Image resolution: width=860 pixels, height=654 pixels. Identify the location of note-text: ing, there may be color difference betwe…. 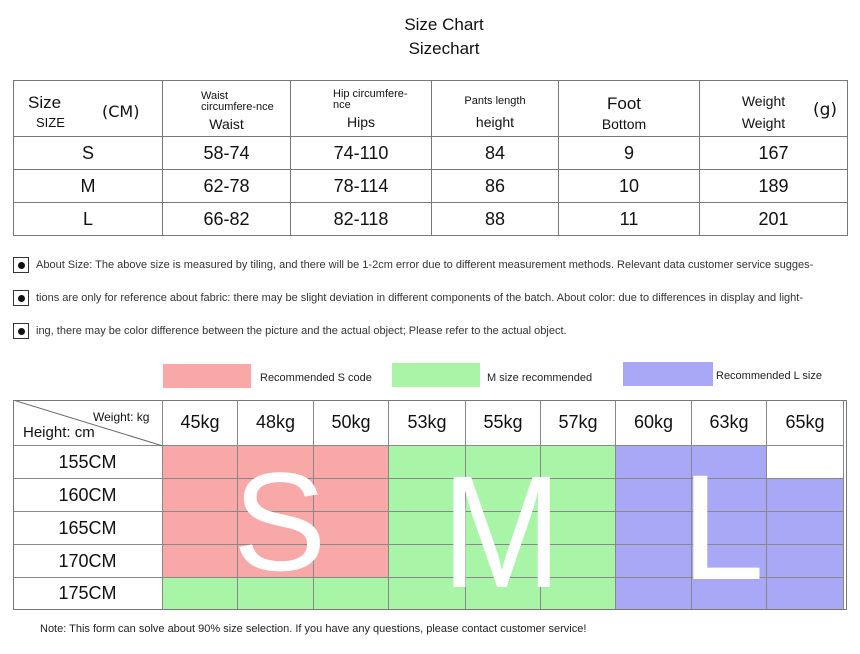
(301, 331).